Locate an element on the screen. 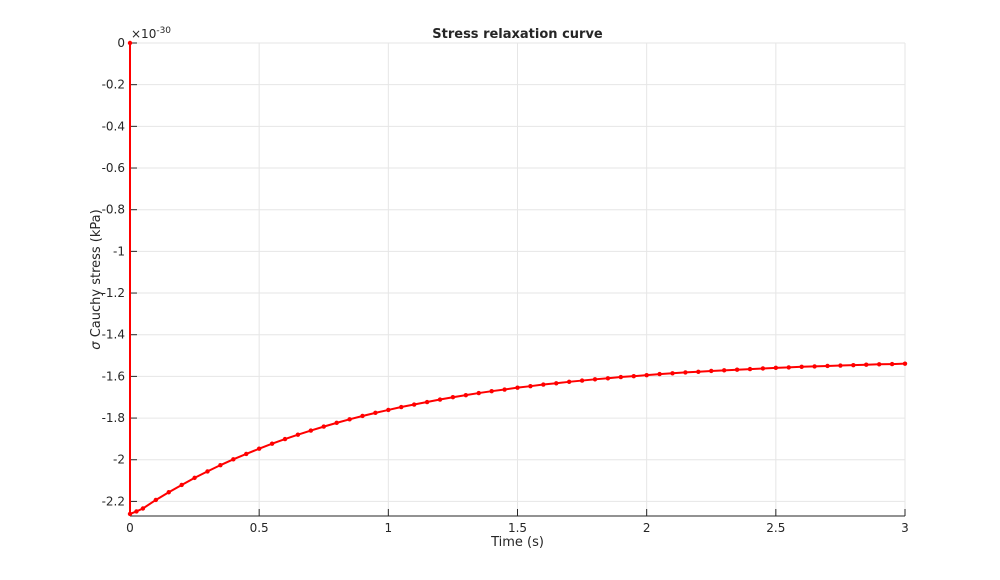 Image resolution: width=1000 pixels, height=580 pixels. x-tick-label: 0.5 is located at coordinates (259, 528).